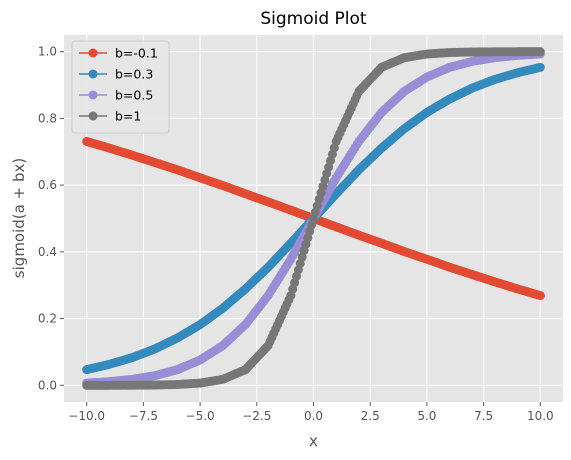 The width and height of the screenshot is (571, 460). Describe the element at coordinates (313, 19) in the screenshot. I see `chart-title: Sigmoid Plot` at that location.